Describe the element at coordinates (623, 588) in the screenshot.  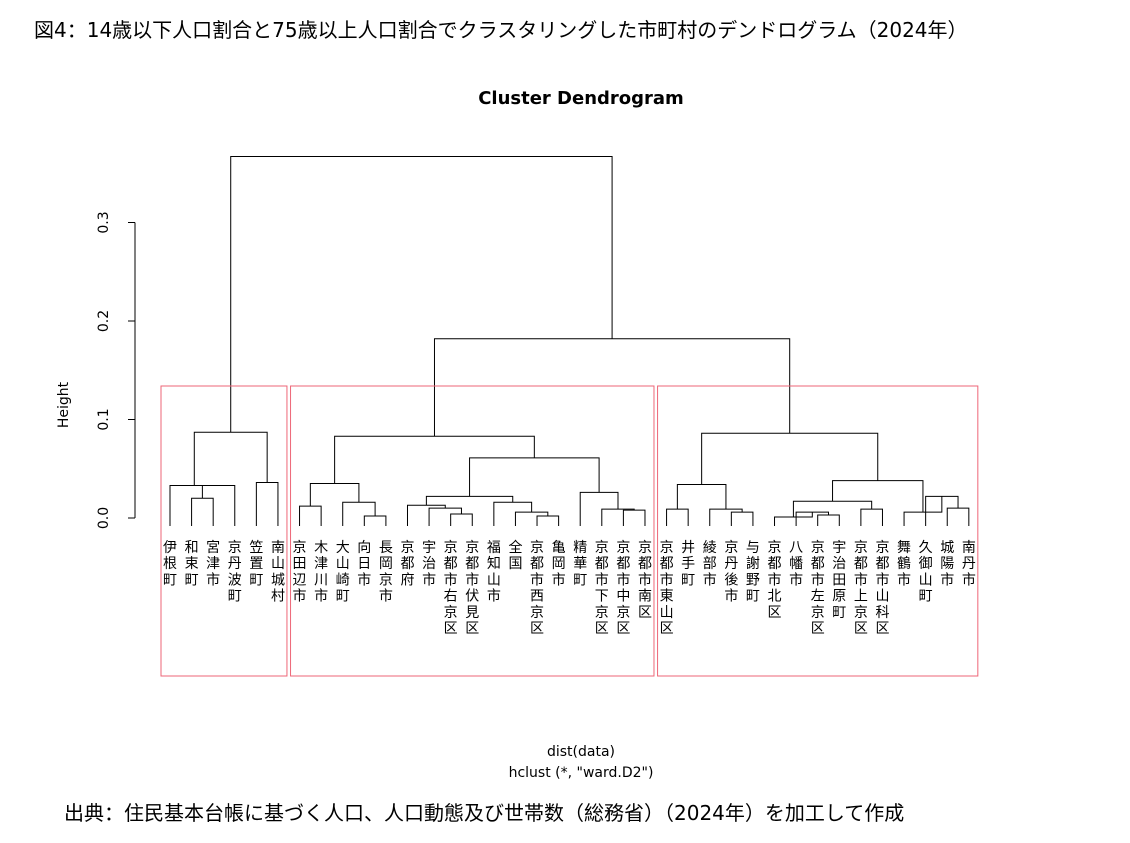
I see `leaf-label: 京都市中京区` at that location.